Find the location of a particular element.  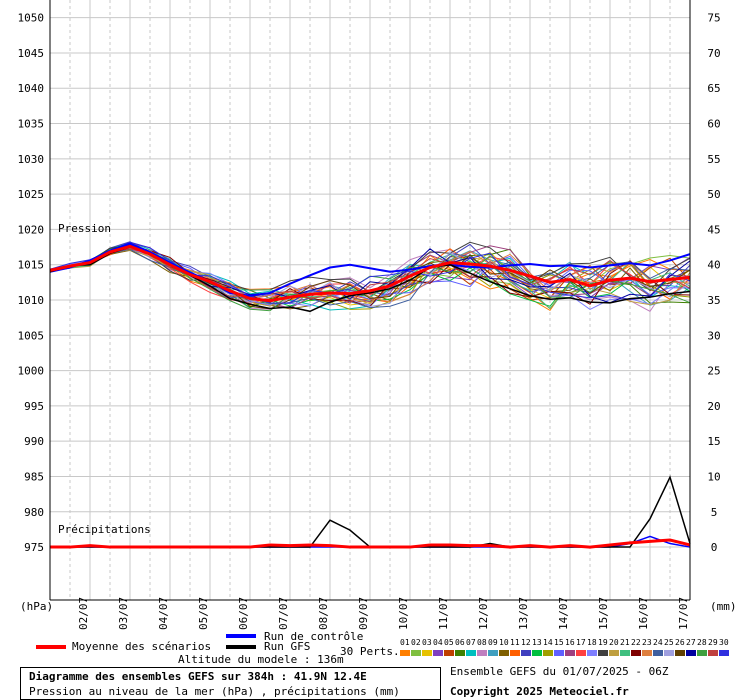

pert-legend-label-14: 14 is located at coordinates (548, 642).